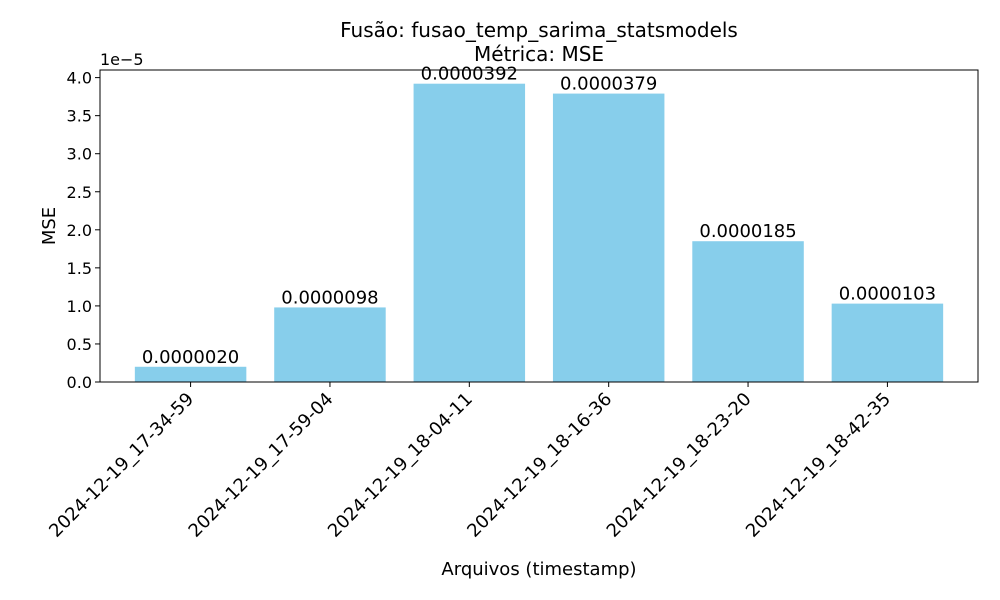 Image resolution: width=1000 pixels, height=600 pixels. Describe the element at coordinates (49, 226) in the screenshot. I see `y-axis-label: MSE` at that location.